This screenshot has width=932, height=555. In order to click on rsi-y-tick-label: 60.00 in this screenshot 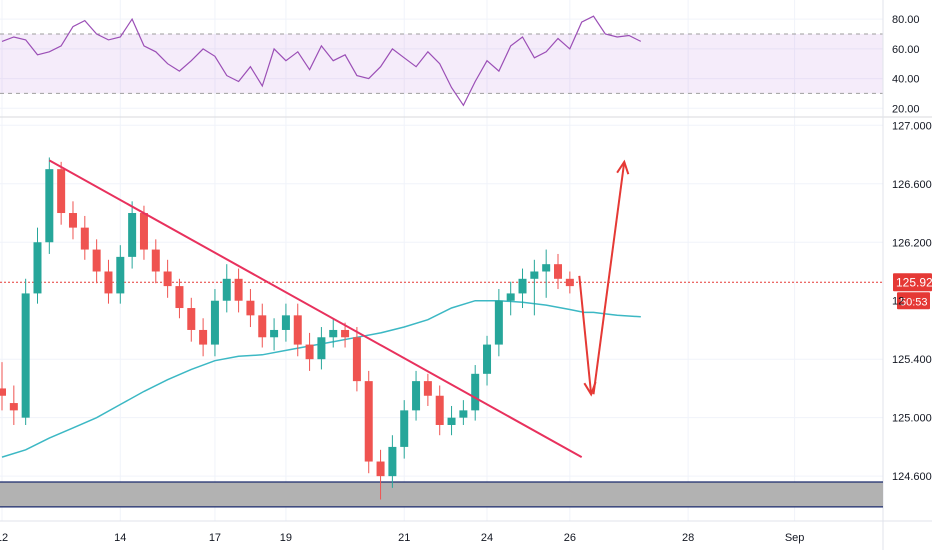, I will do `click(906, 50)`.